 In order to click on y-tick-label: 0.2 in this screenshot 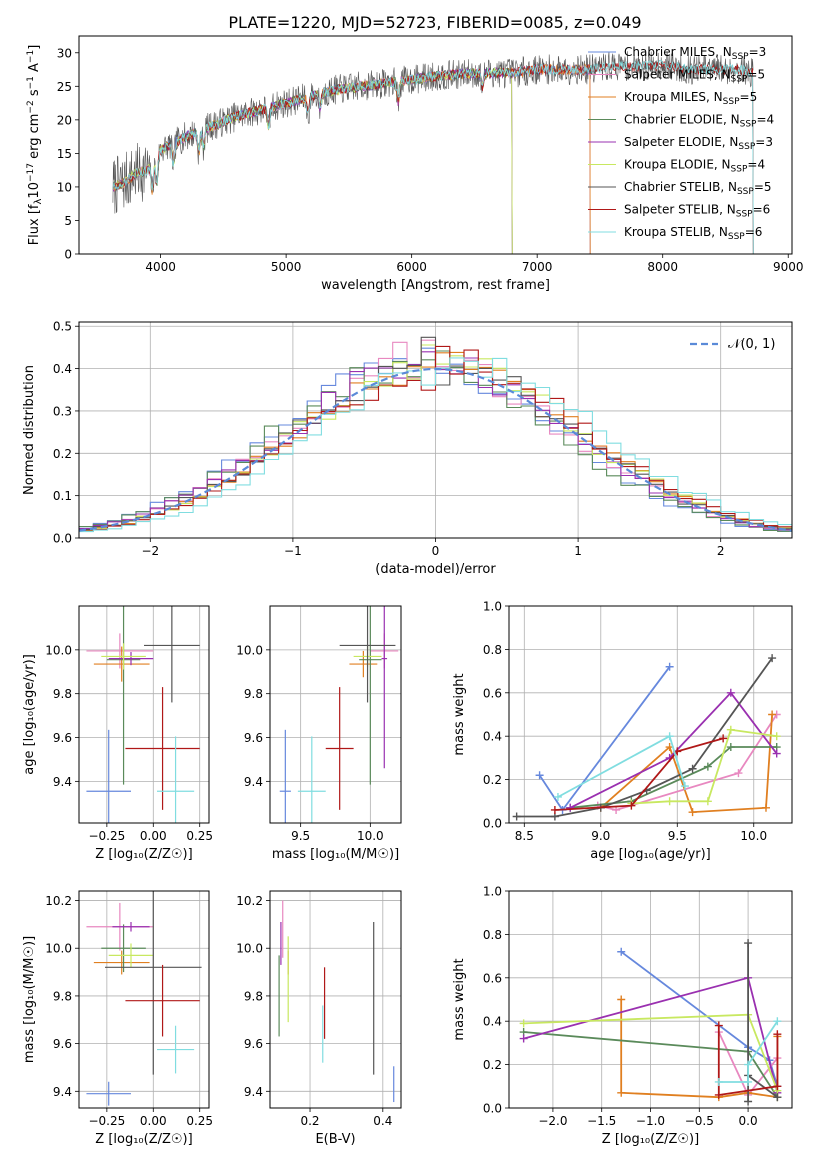, I will do `click(62, 454)`.